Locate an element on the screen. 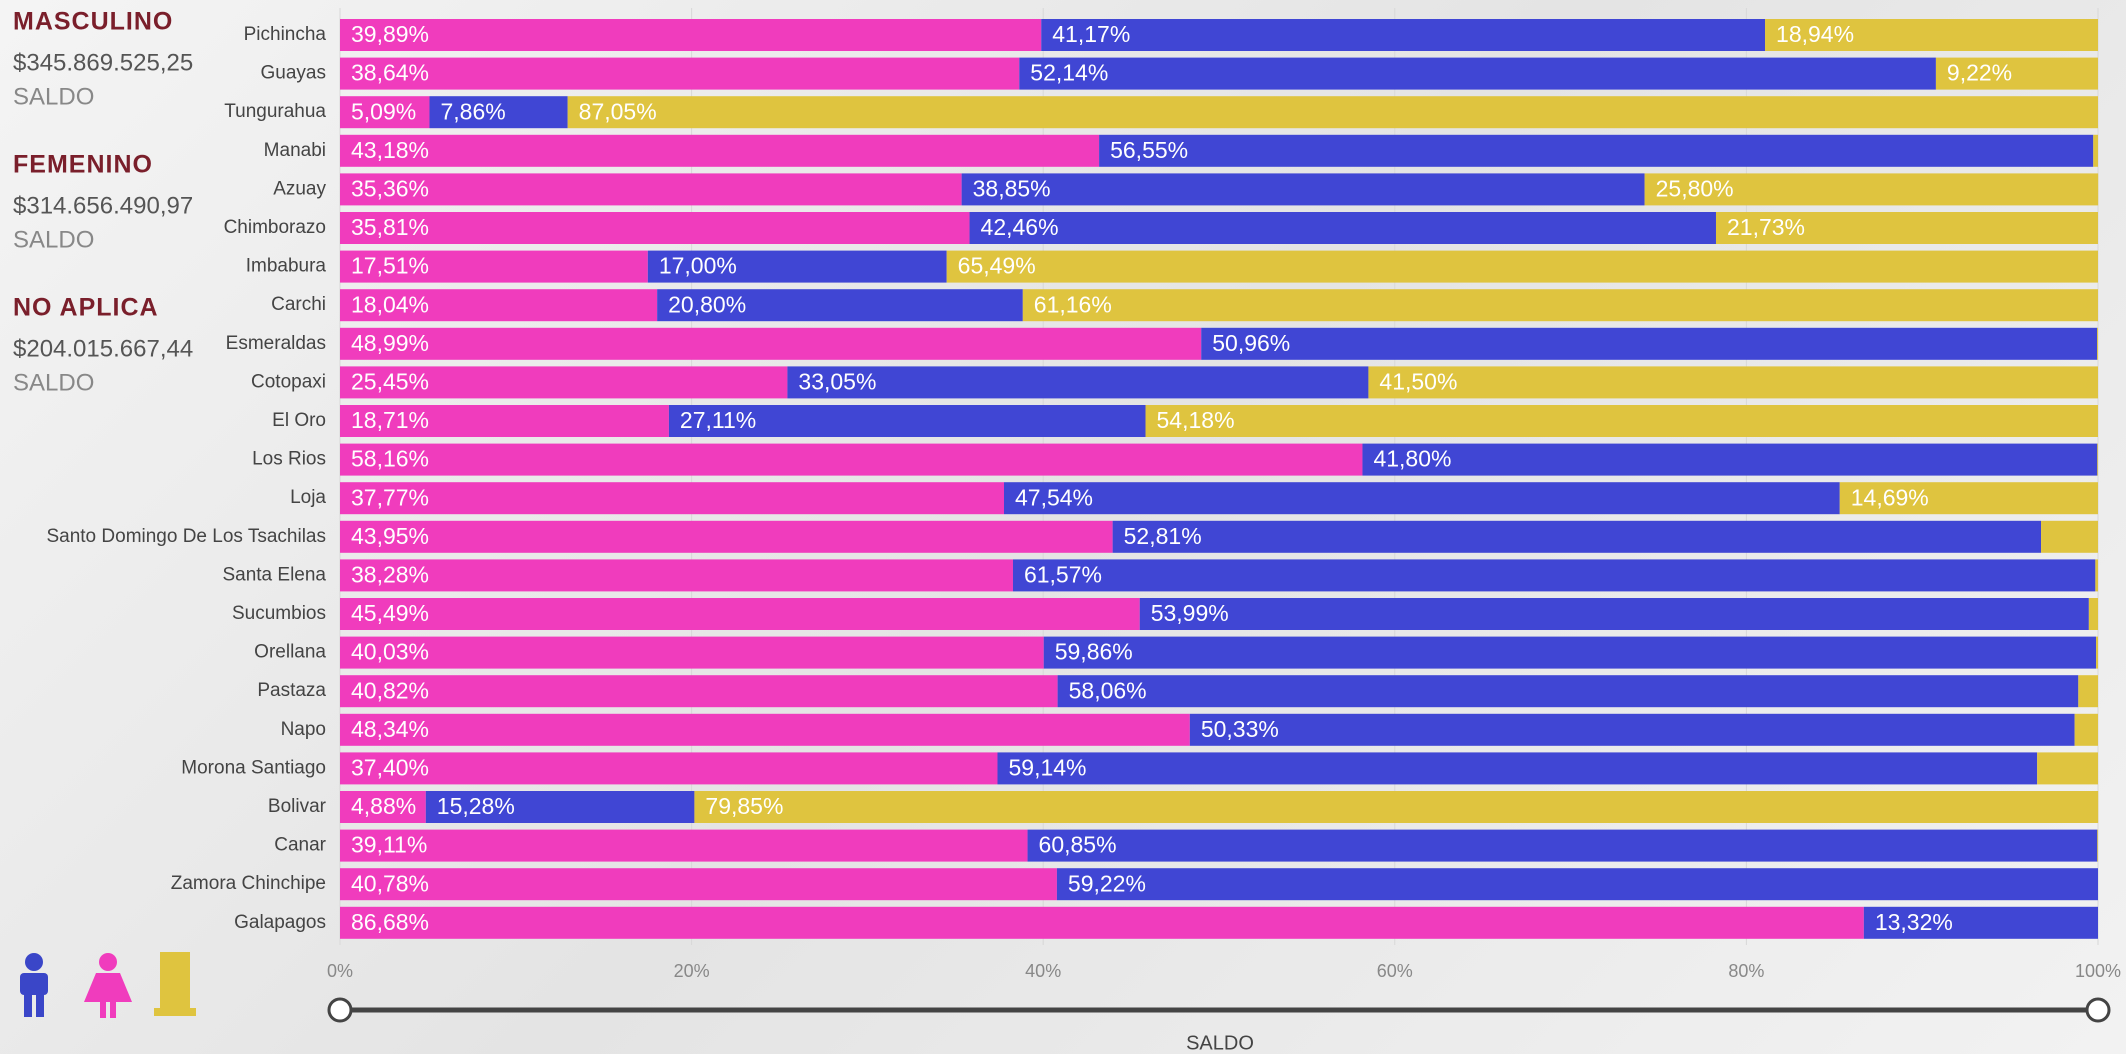 The width and height of the screenshot is (2126, 1054). value-label: 25,45% is located at coordinates (390, 381).